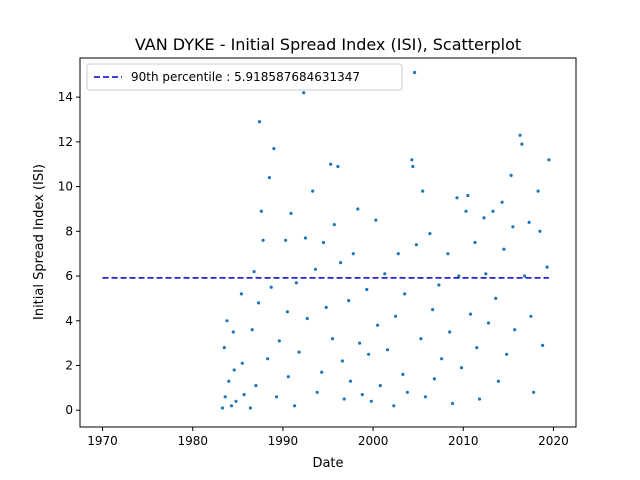 Image resolution: width=640 pixels, height=480 pixels. I want to click on x-tick-label: 1980, so click(192, 441).